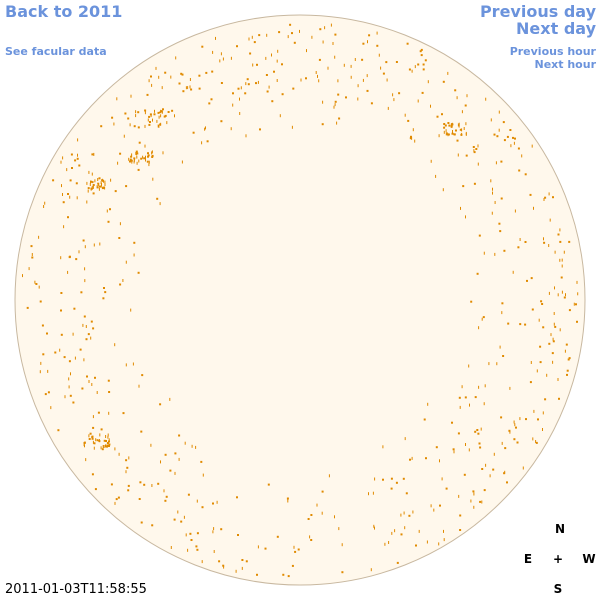 The image size is (600, 600). Describe the element at coordinates (558, 559) in the screenshot. I see `compass-center: +` at that location.